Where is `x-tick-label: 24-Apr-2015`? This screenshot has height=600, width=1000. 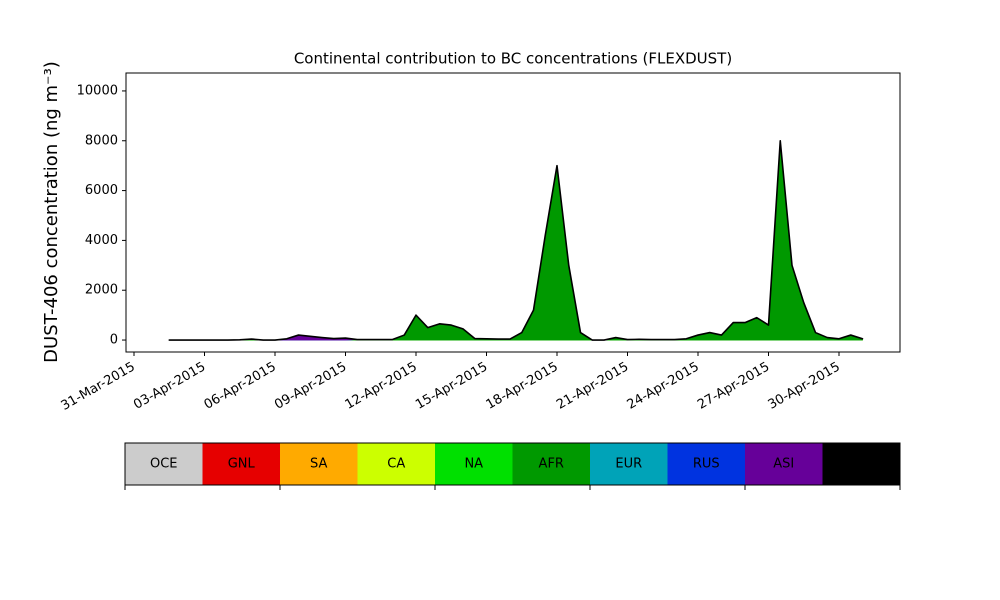
x-tick-label: 24-Apr-2015 is located at coordinates (663, 386).